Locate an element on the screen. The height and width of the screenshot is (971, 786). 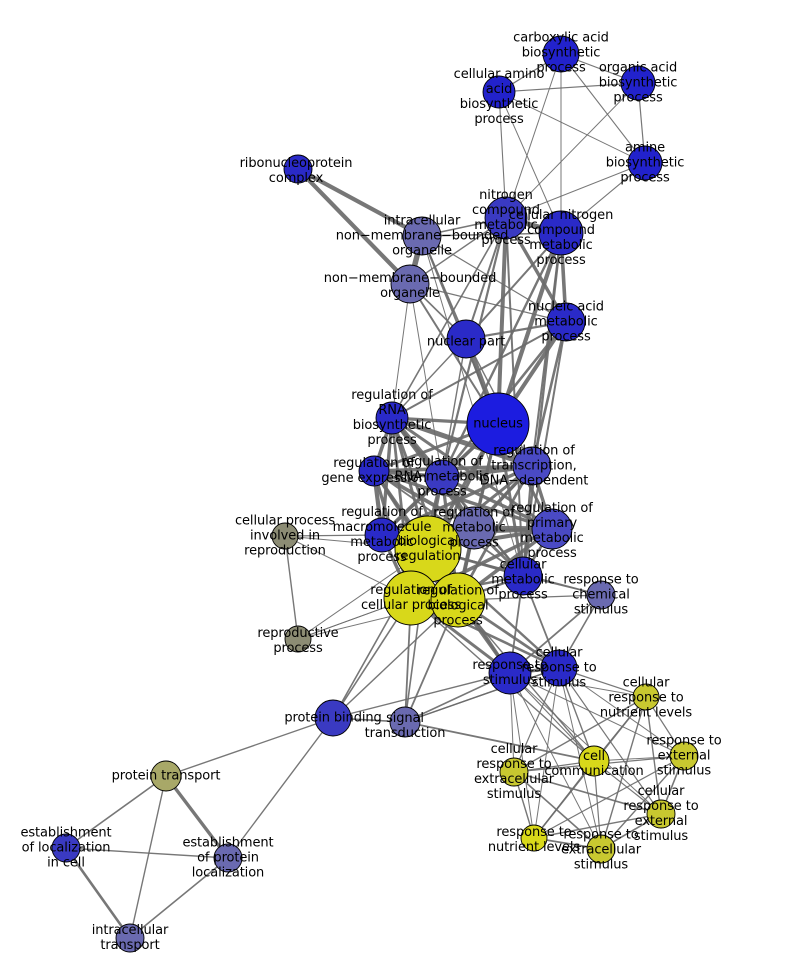
graph-node-cellular_process_involved_in_reproduction is located at coordinates (285, 536).